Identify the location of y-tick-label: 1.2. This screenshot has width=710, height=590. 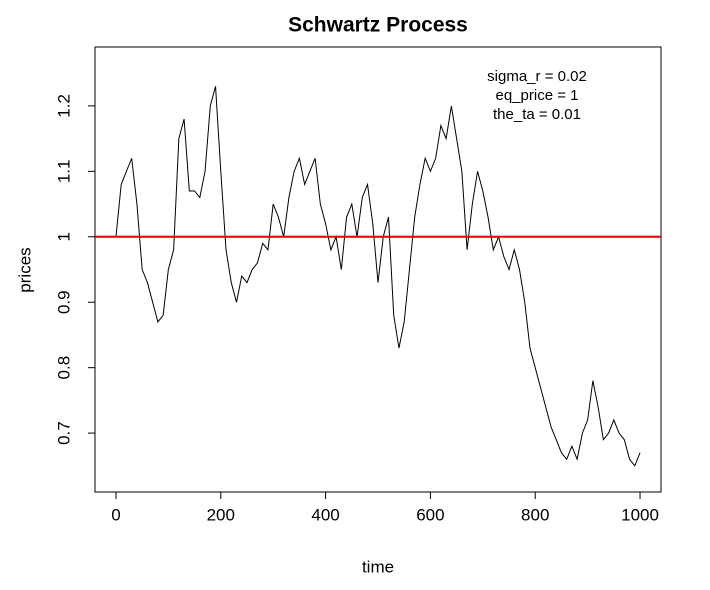
(63, 106).